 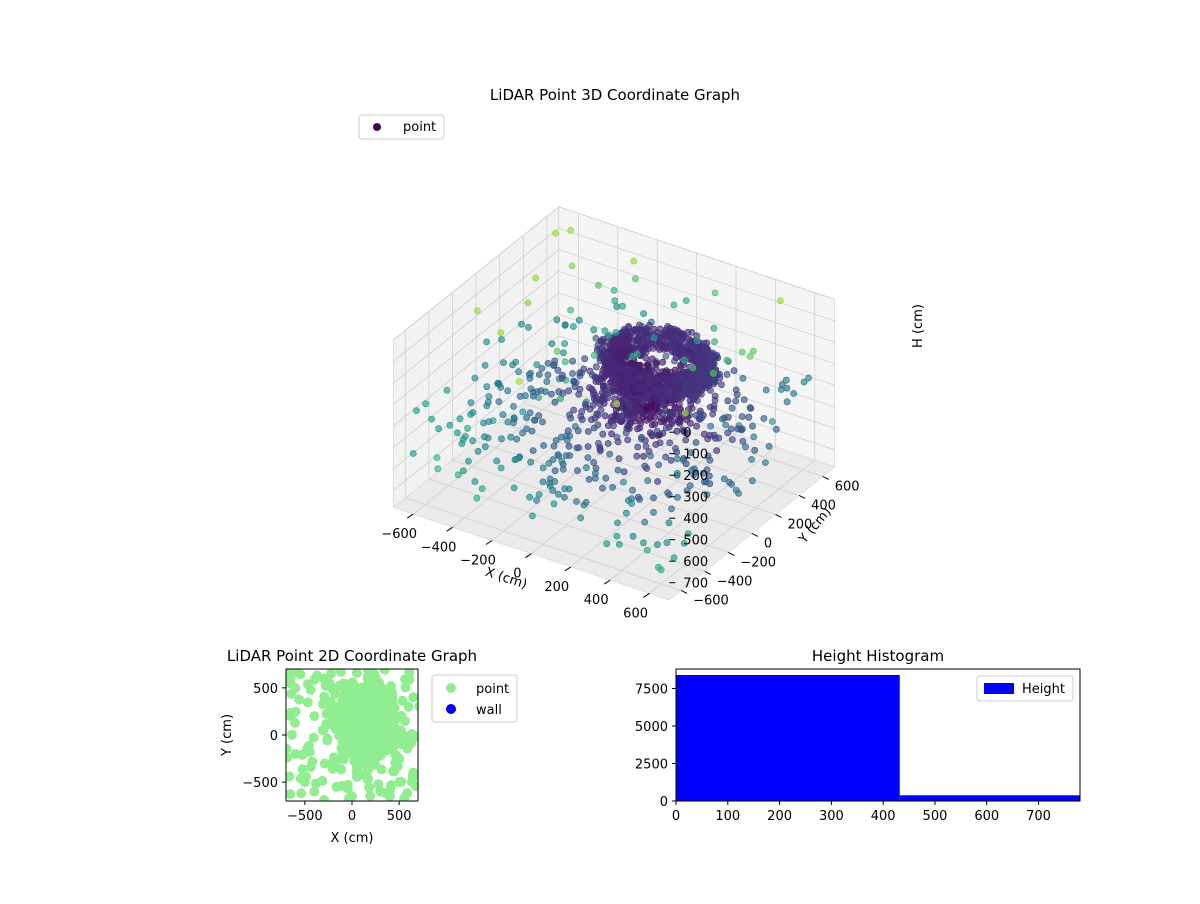 I want to click on chart-histogram-bars, so click(x=878, y=738).